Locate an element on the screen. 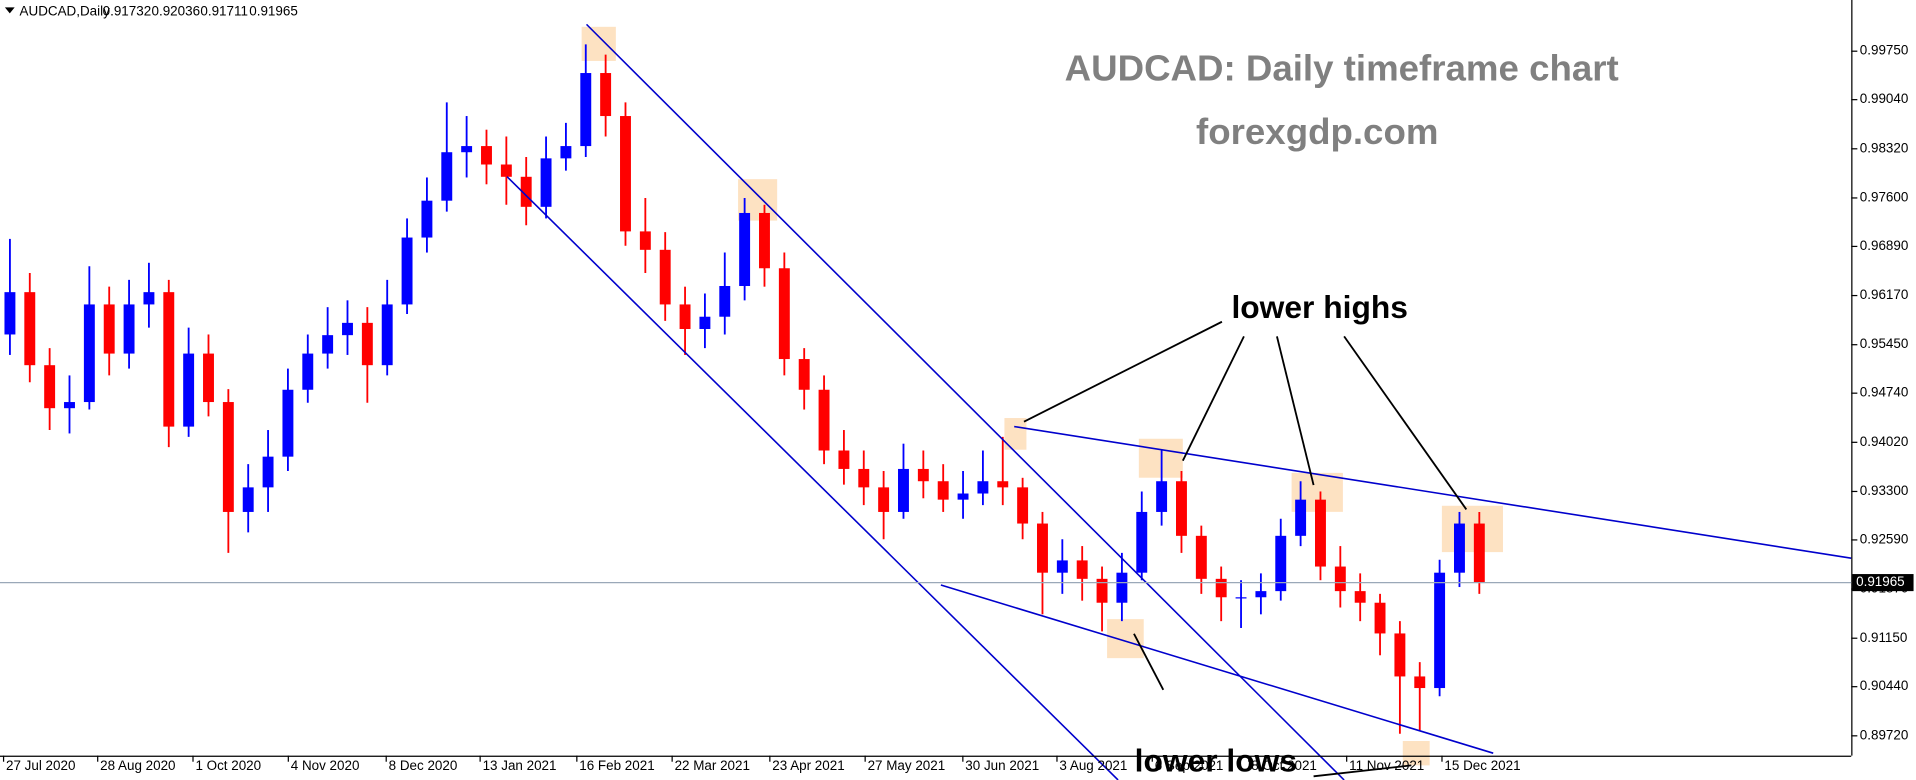 The image size is (1916, 780). y-tick-label: 0.96170 is located at coordinates (1884, 294).